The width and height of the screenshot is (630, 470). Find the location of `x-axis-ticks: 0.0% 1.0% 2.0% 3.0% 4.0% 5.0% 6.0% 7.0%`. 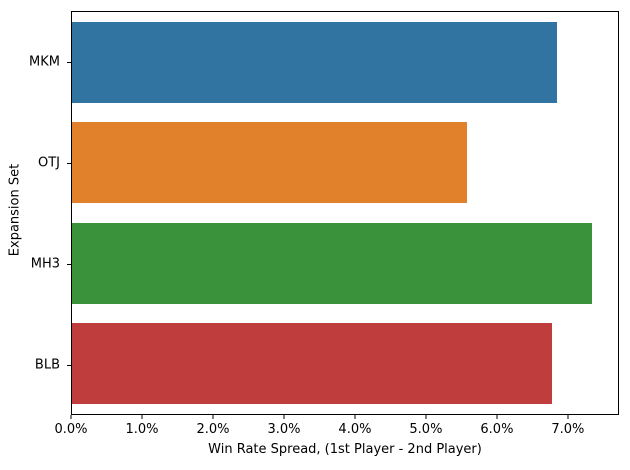

x-axis-ticks: 0.0% 1.0% 2.0% 3.0% 4.0% 5.0% 6.0% 7.0% is located at coordinates (336, 440).